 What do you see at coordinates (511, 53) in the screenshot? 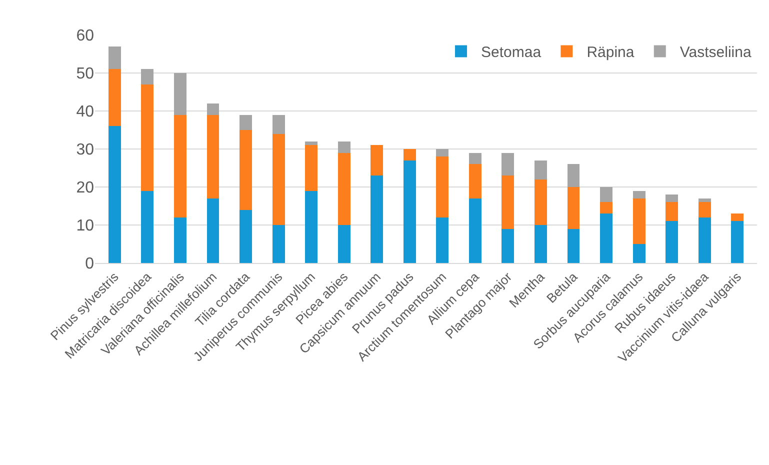
I see `legend-label: Setomaa` at bounding box center [511, 53].